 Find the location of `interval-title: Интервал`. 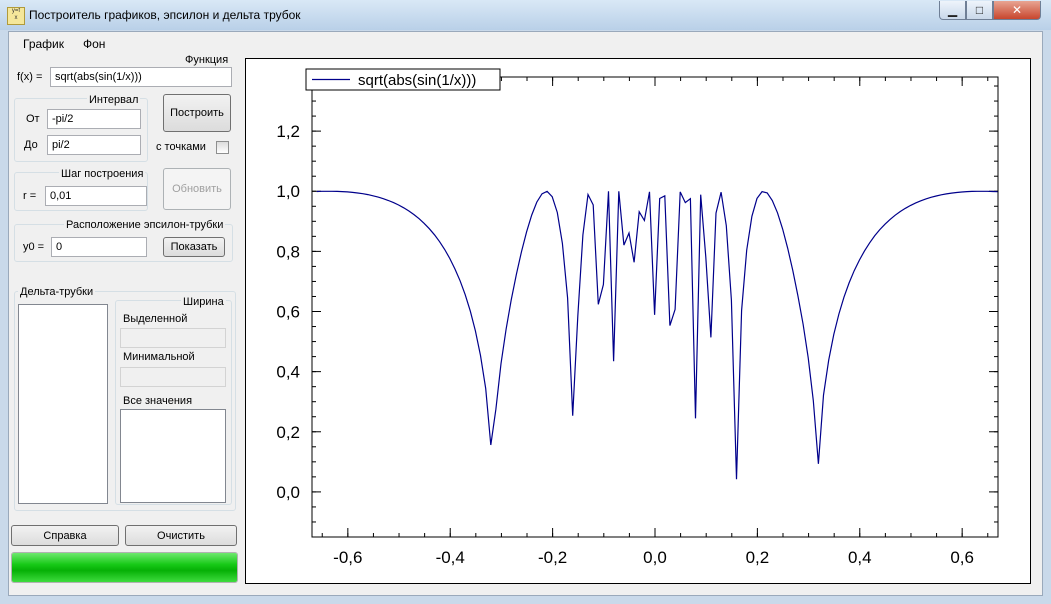

interval-title: Интервал is located at coordinates (114, 100).